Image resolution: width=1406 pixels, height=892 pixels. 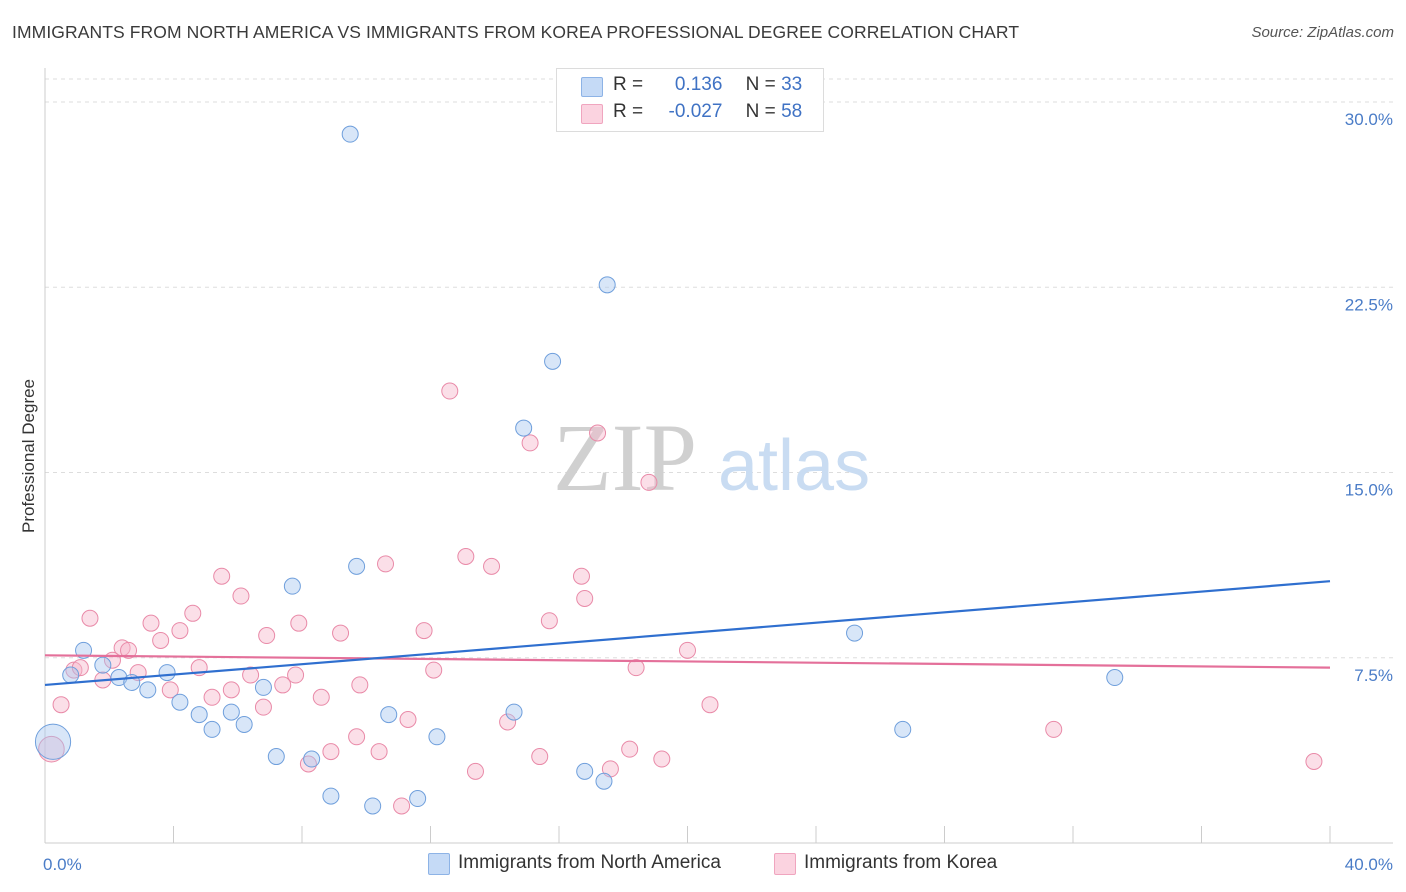 What do you see at coordinates (711, 457) in the screenshot?
I see `watermark: ZIP atlas` at bounding box center [711, 457].